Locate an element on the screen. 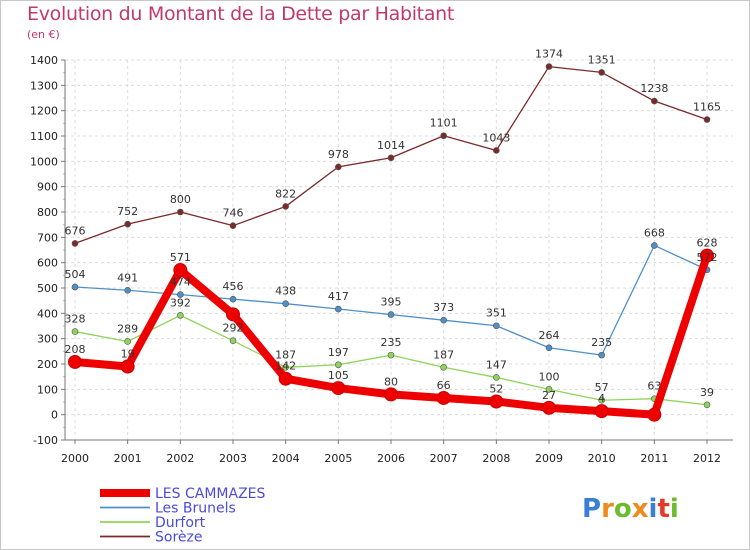 This screenshot has width=750, height=550. data-label: 572 is located at coordinates (707, 257).